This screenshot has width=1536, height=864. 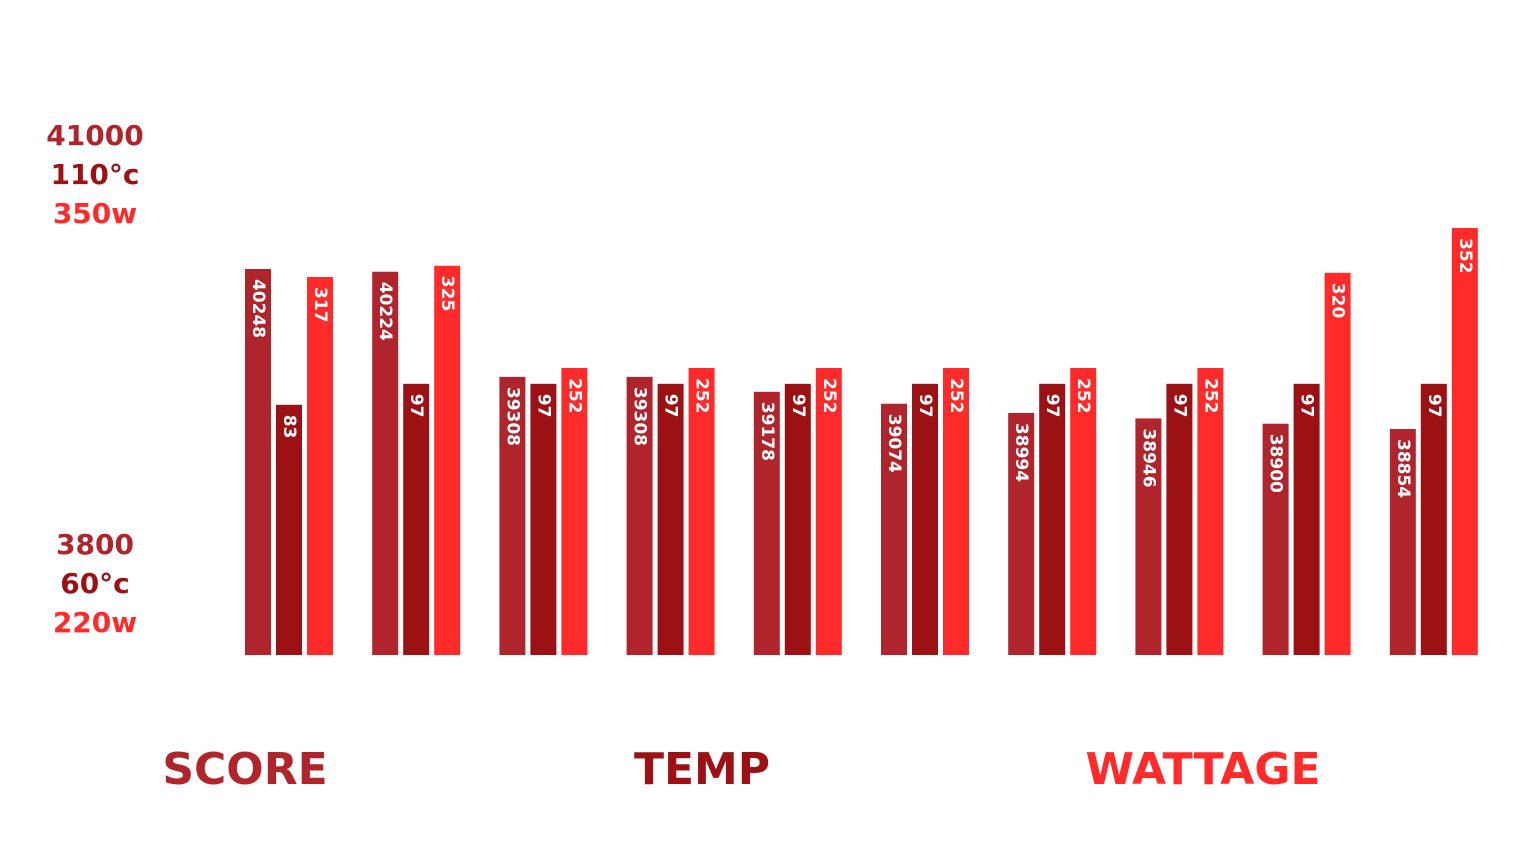 I want to click on axis-label: 350w, so click(x=95, y=213).